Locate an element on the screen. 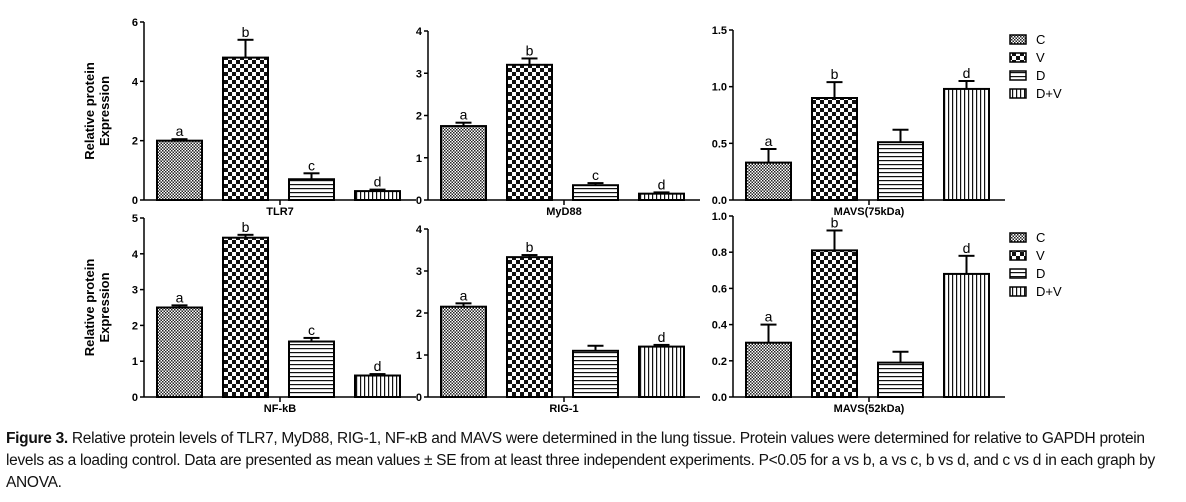 This screenshot has width=1186, height=502. x-axis-title: MAVS(75kDa) is located at coordinates (869, 212).